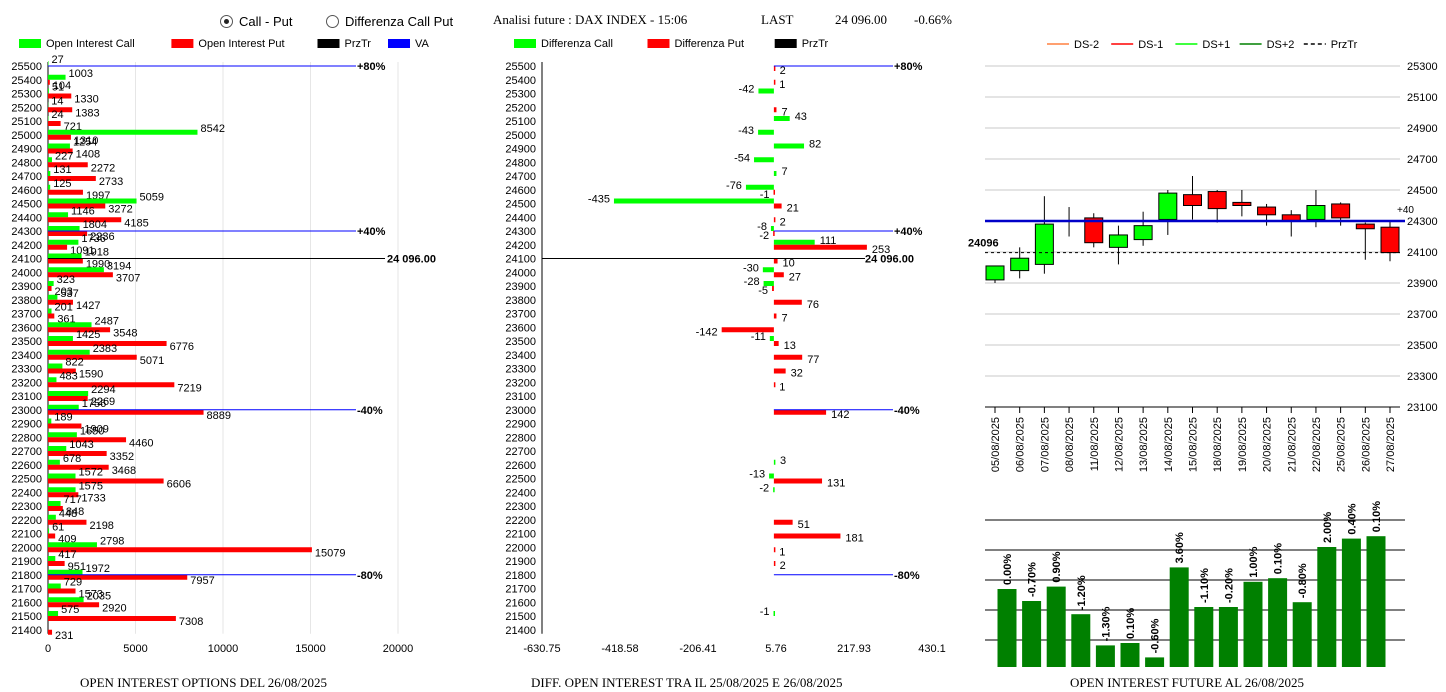 The width and height of the screenshot is (1446, 692). Describe the element at coordinates (107, 321) in the screenshot. I see `bar-call-label: 2487` at that location.